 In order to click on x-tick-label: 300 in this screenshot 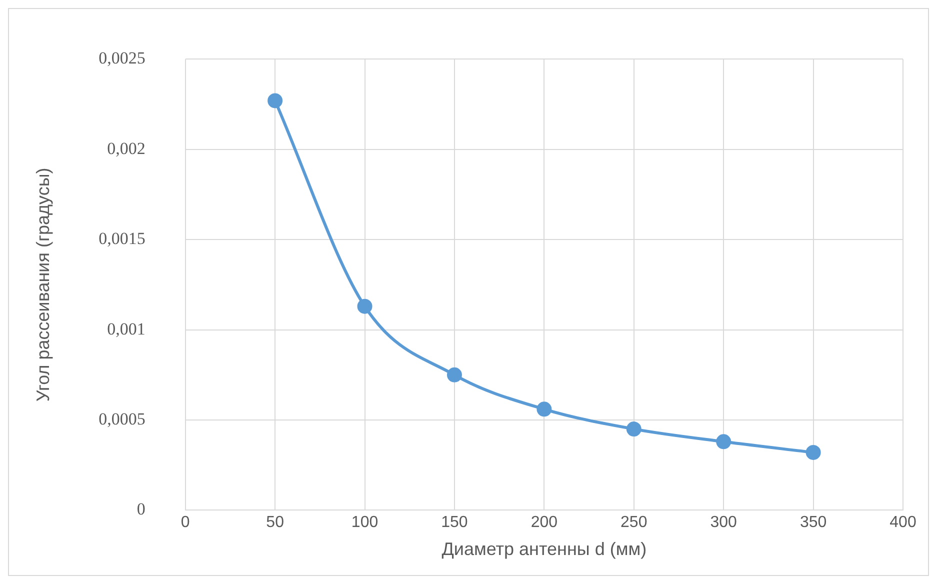, I will do `click(724, 523)`.